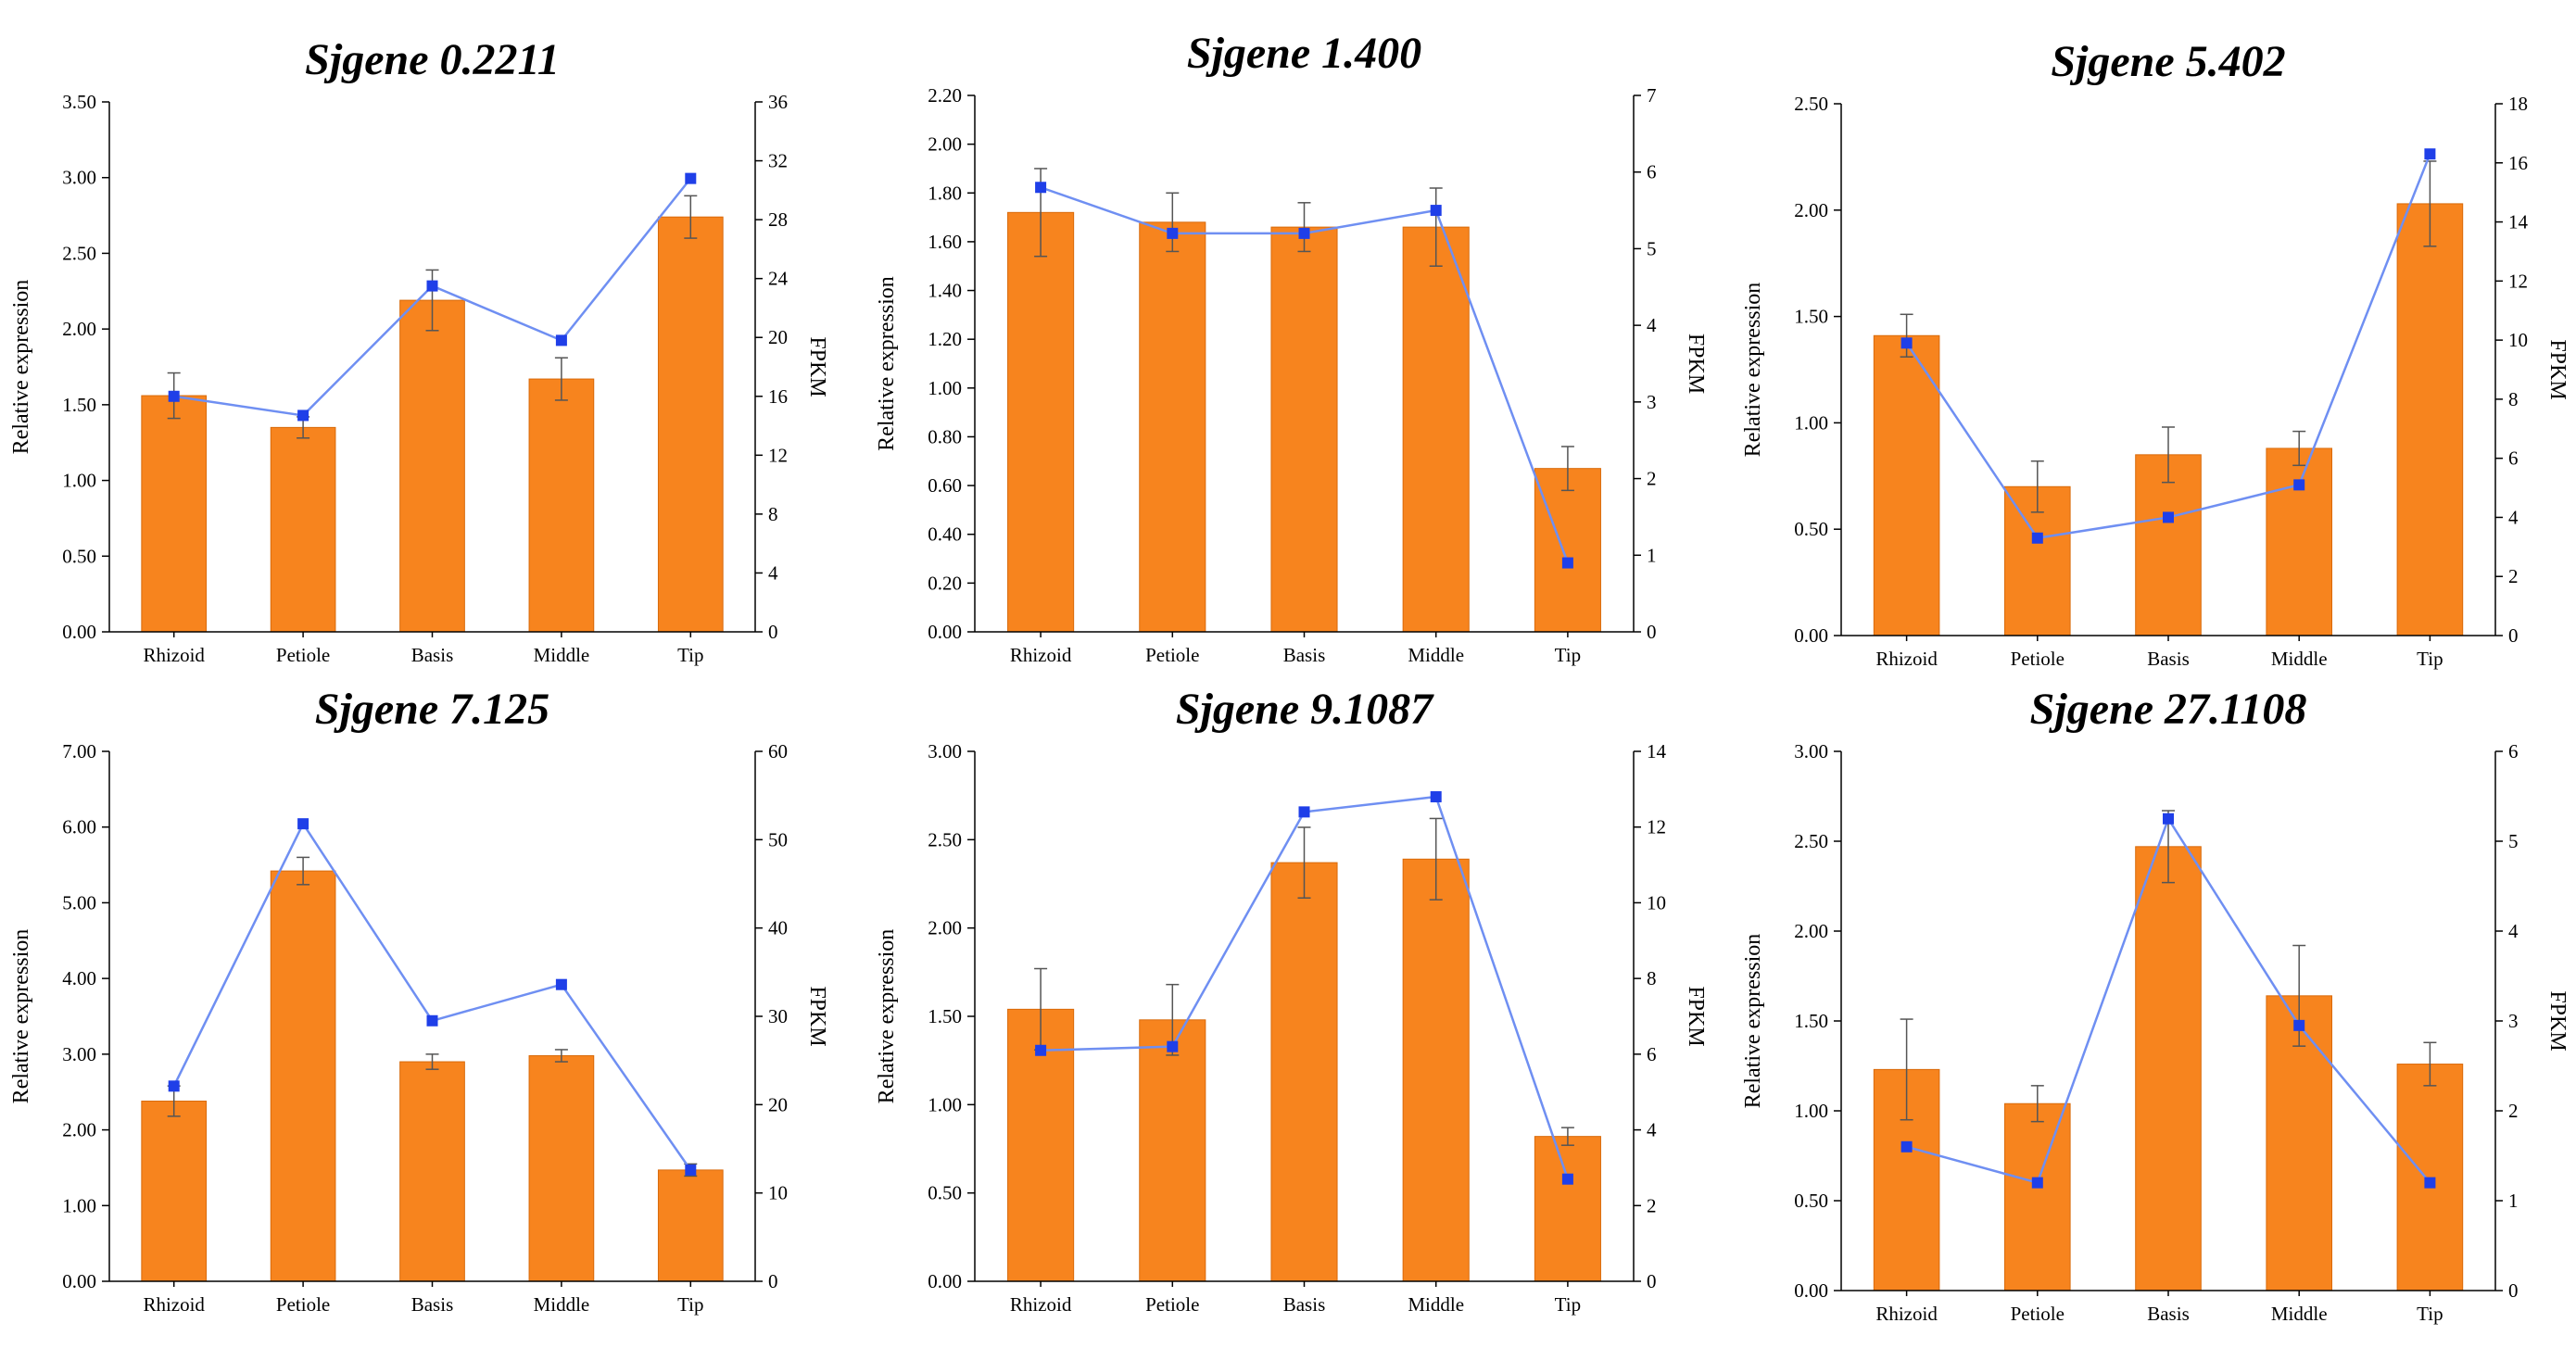 This screenshot has height=1348, width=2576. I want to click on chart-title: Sjgene 9.1087, so click(1305, 709).